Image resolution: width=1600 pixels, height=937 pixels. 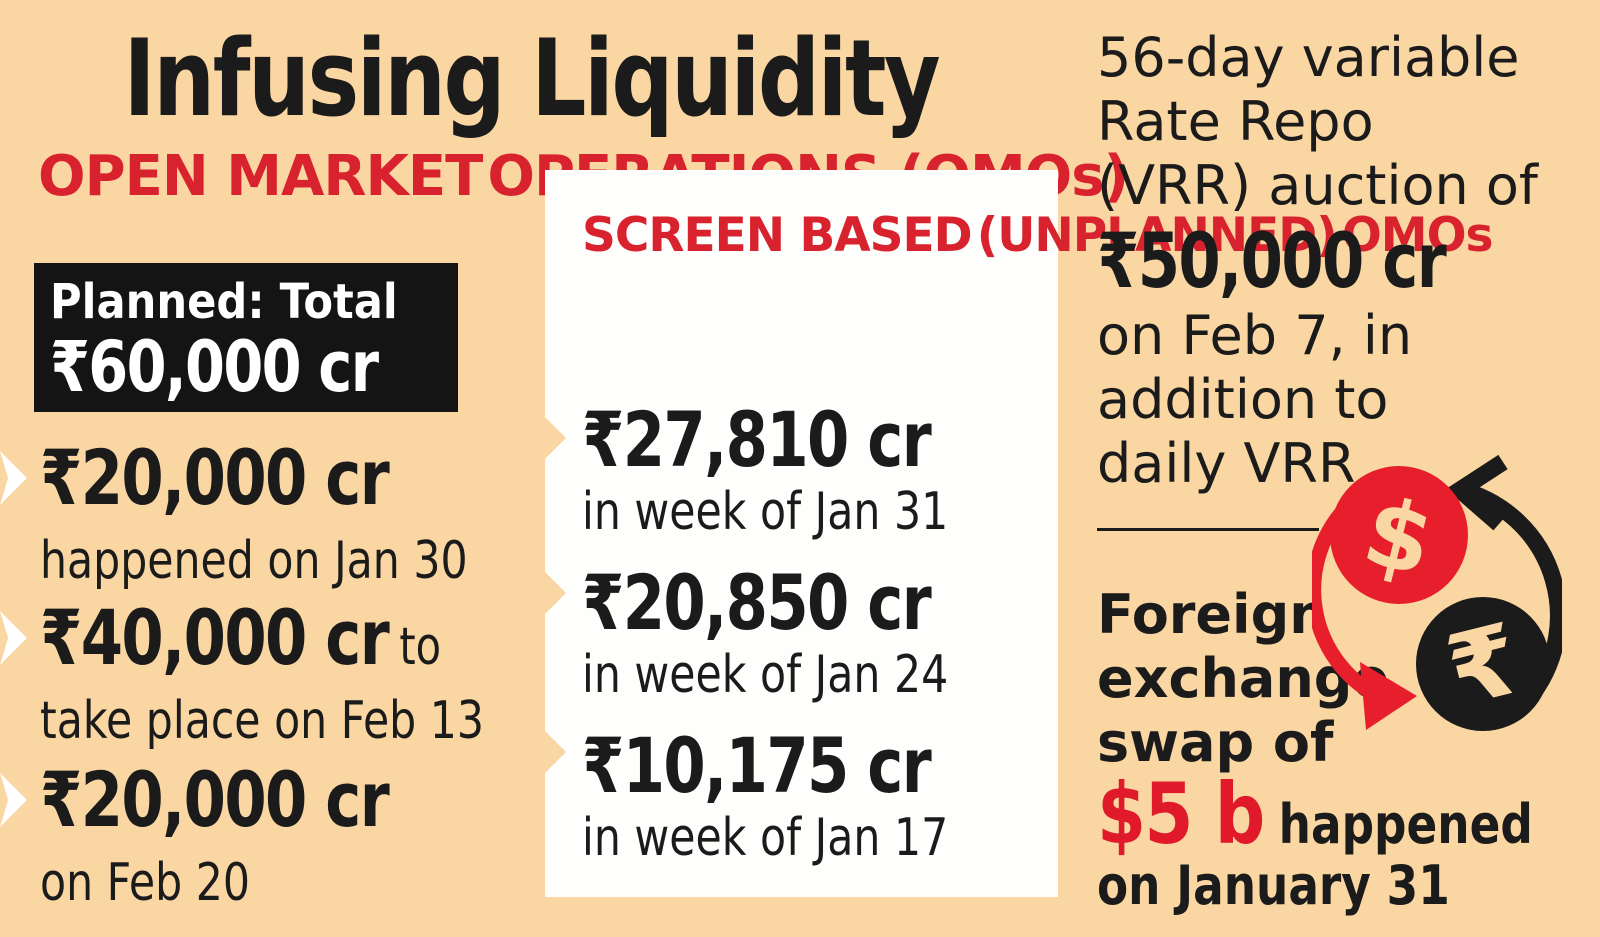 I want to click on dollar-coin-icon, so click(x=1399, y=535).